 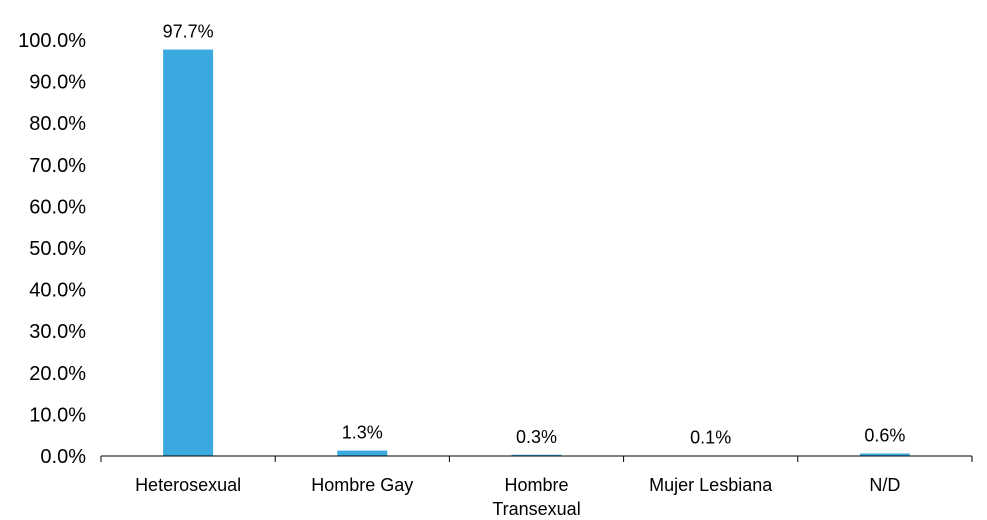 I want to click on data-label: 1.3%, so click(x=362, y=433).